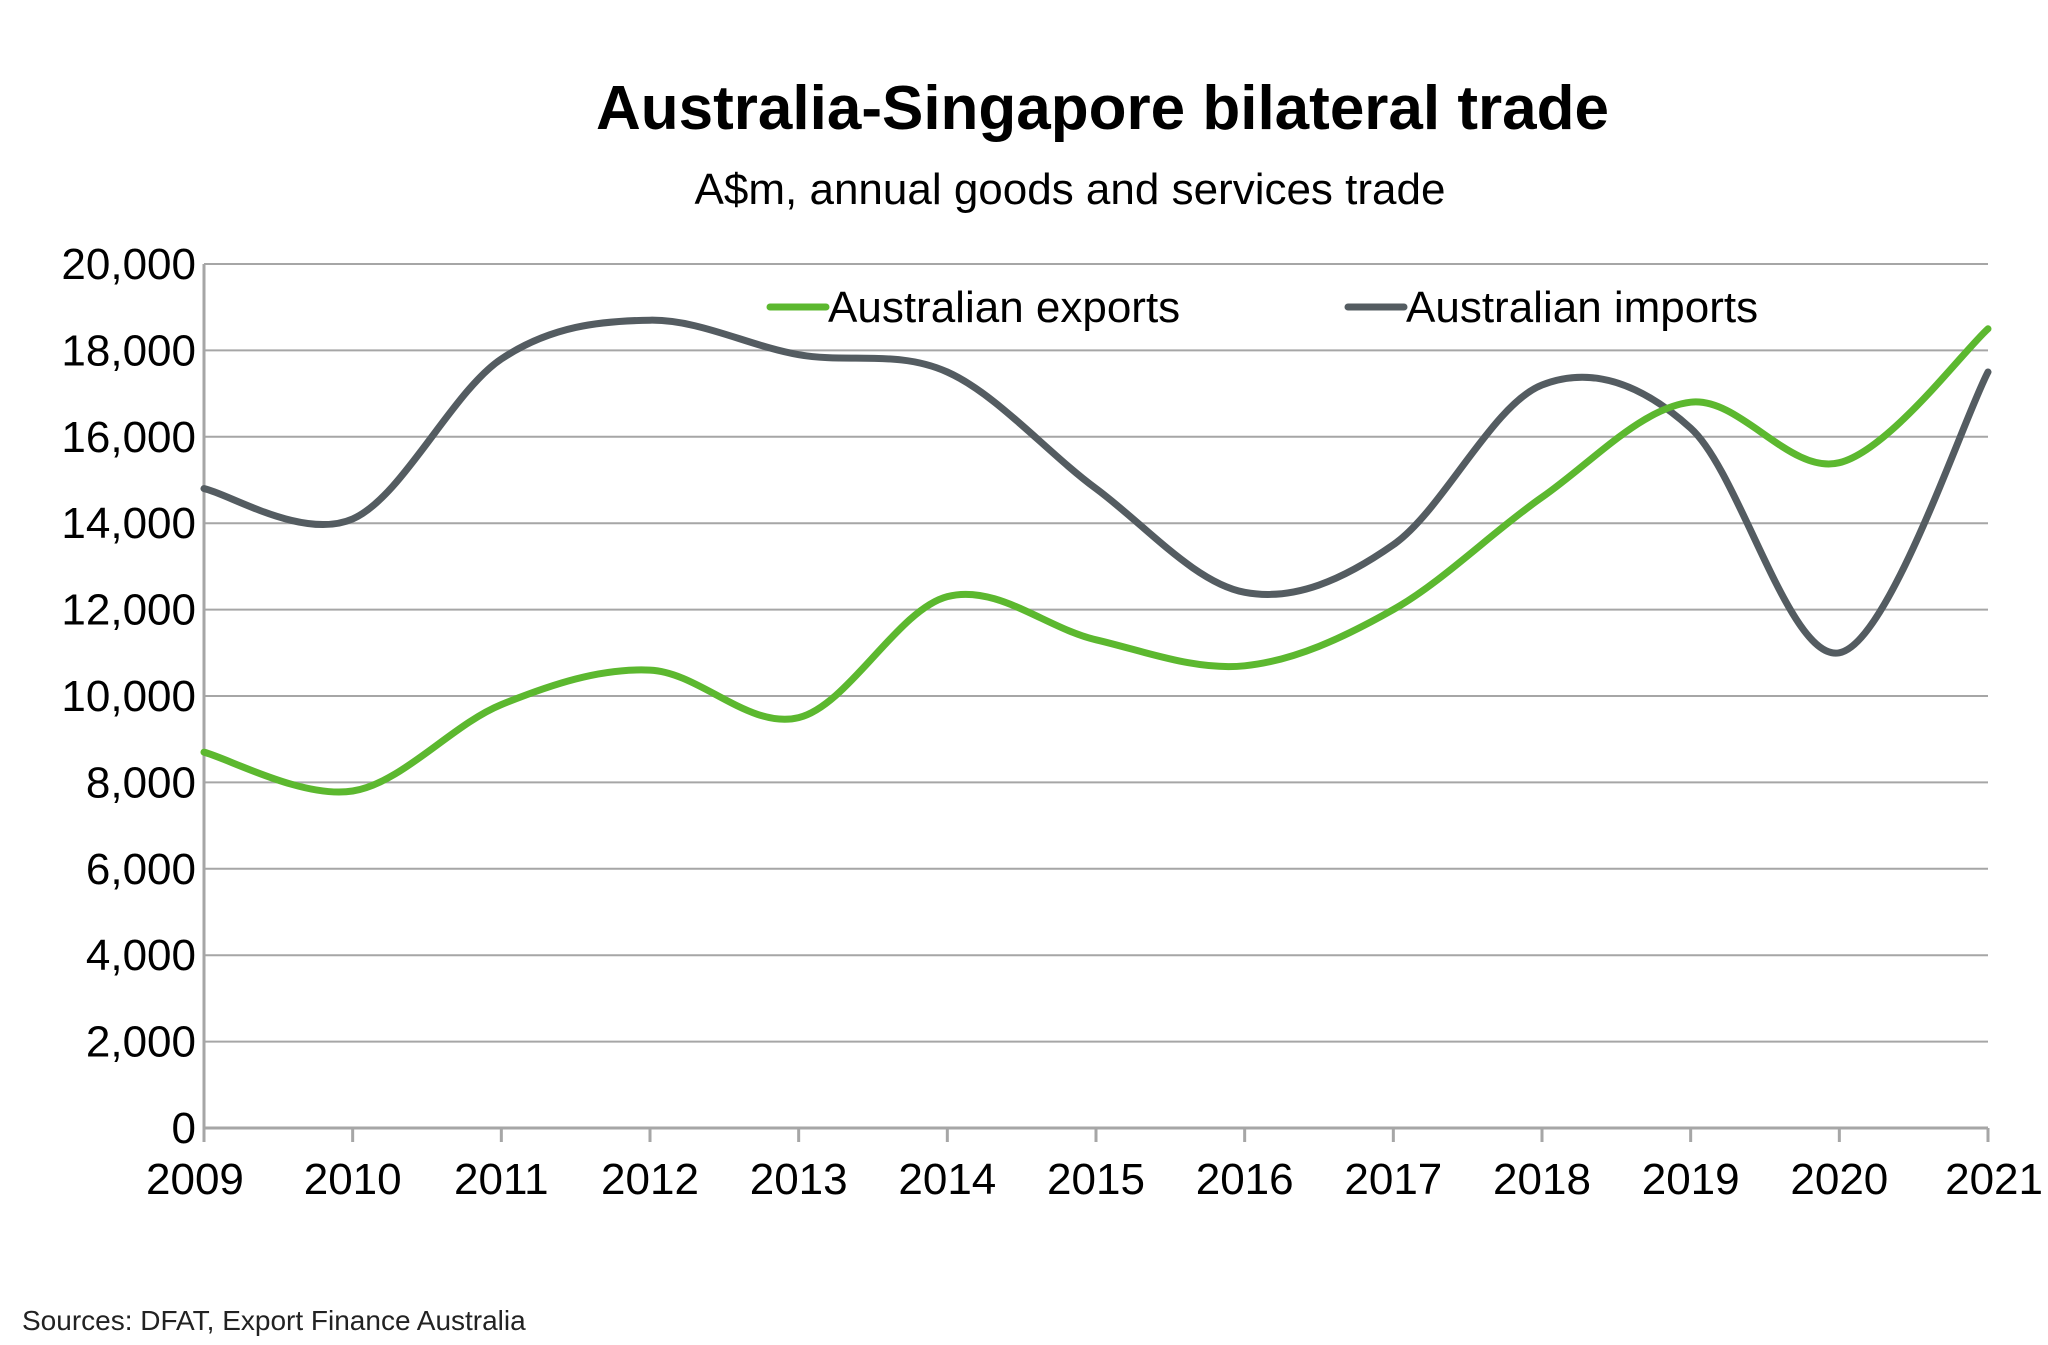  Describe the element at coordinates (141, 782) in the screenshot. I see `y-tick-label: 8,000` at that location.